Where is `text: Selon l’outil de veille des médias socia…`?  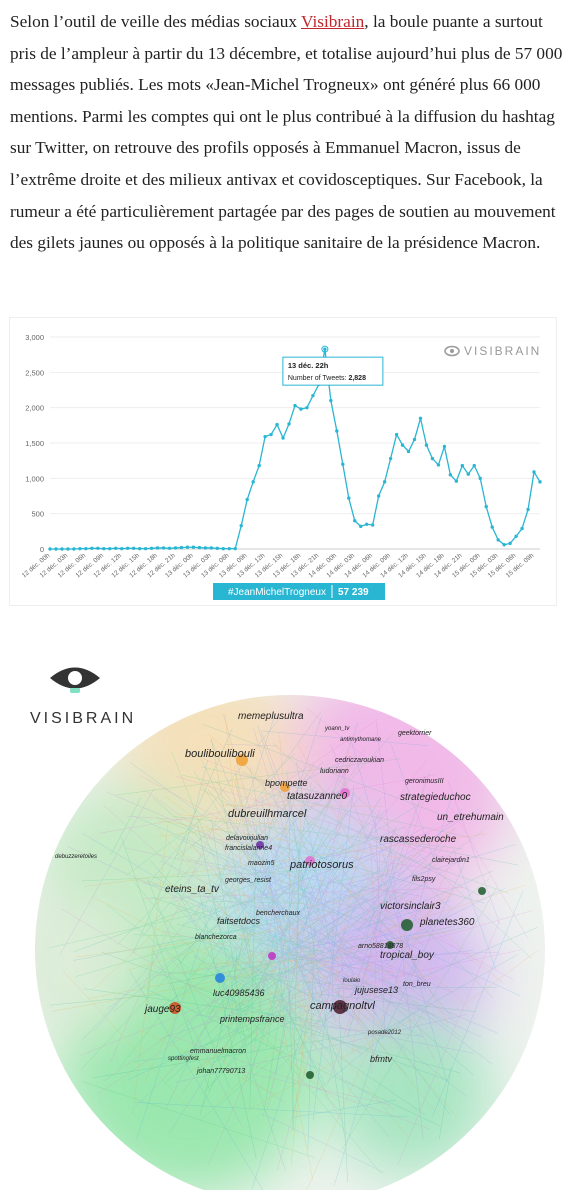 text: Selon l’outil de veille des médias socia… is located at coordinates (156, 21).